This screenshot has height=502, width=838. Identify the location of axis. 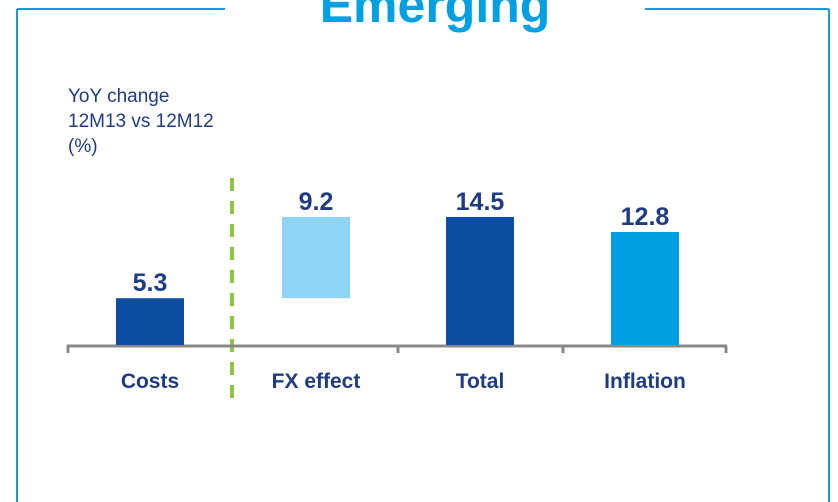
(397, 348).